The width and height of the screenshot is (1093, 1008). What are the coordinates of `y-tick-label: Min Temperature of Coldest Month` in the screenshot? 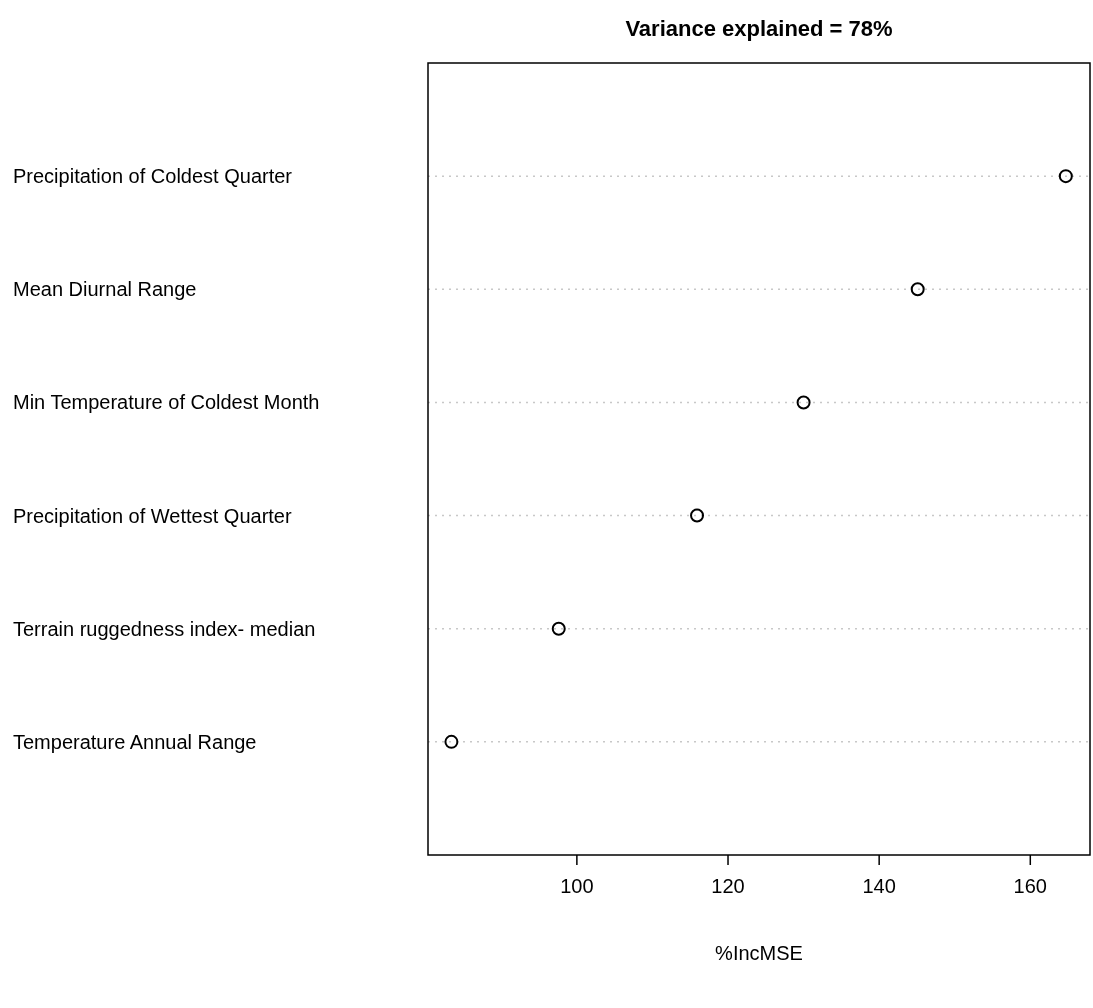 It's located at (166, 402).